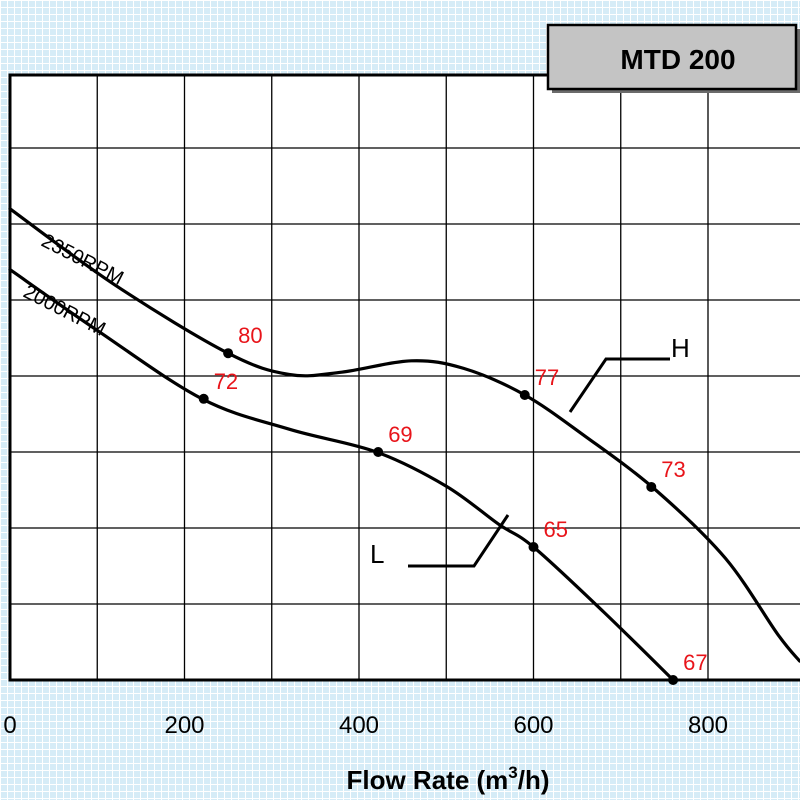 This screenshot has height=800, width=800. What do you see at coordinates (533, 725) in the screenshot?
I see `x-tick-label: 600` at bounding box center [533, 725].